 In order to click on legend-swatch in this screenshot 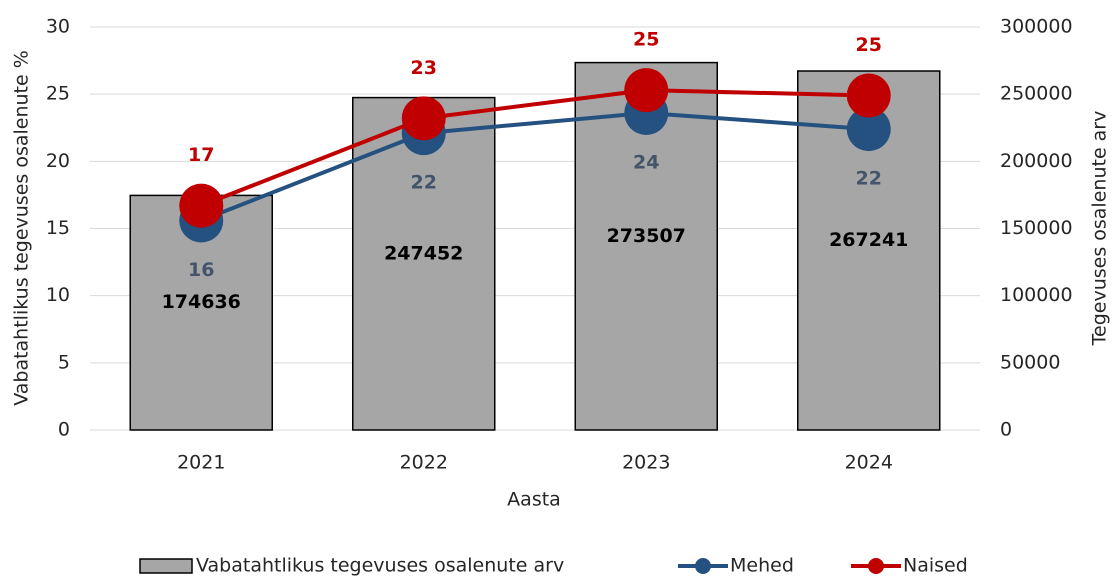, I will do `click(166, 566)`.